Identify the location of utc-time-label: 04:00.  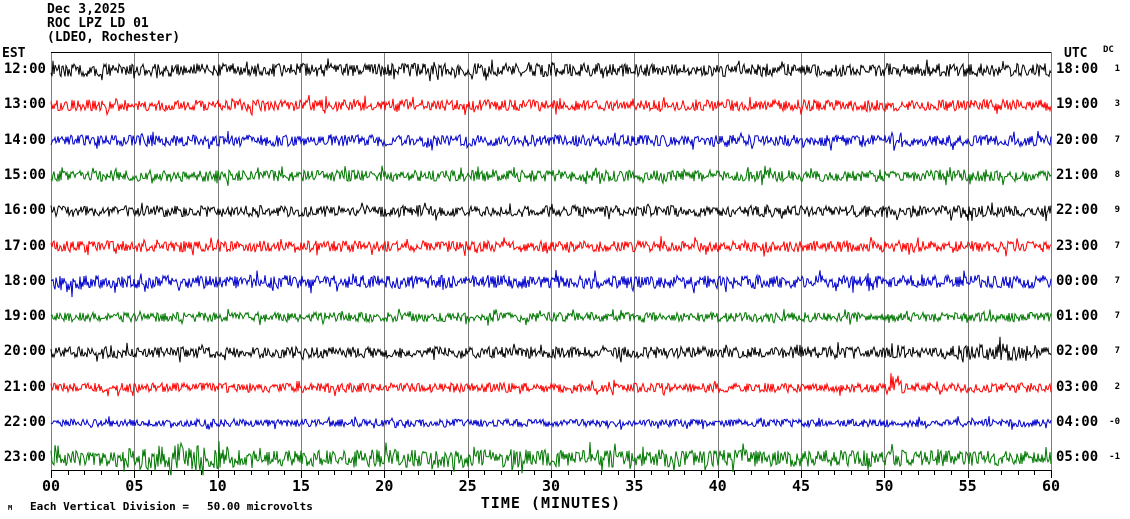
(1077, 422).